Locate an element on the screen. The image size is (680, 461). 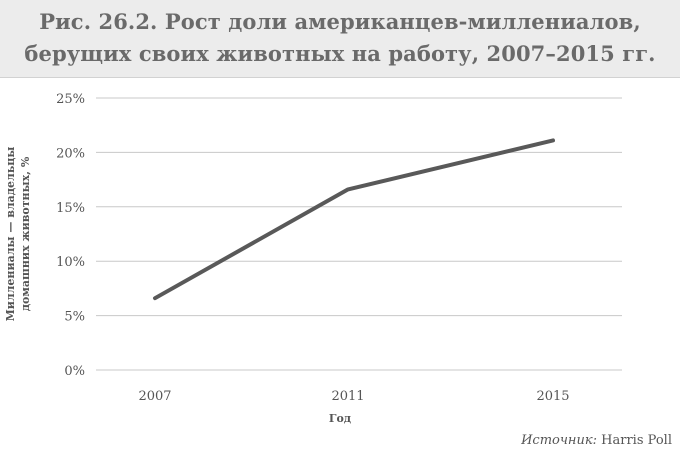
y-tick-label: 5% is located at coordinates (74, 317).